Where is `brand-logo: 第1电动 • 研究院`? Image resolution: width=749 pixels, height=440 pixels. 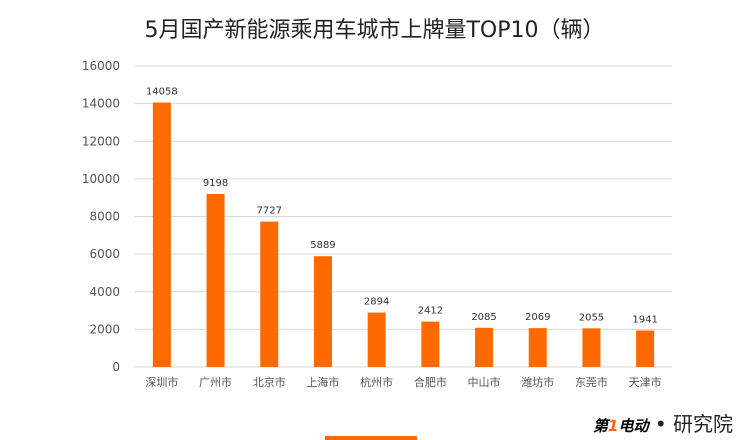
brand-logo: 第1电动 • 研究院 is located at coordinates (663, 424).